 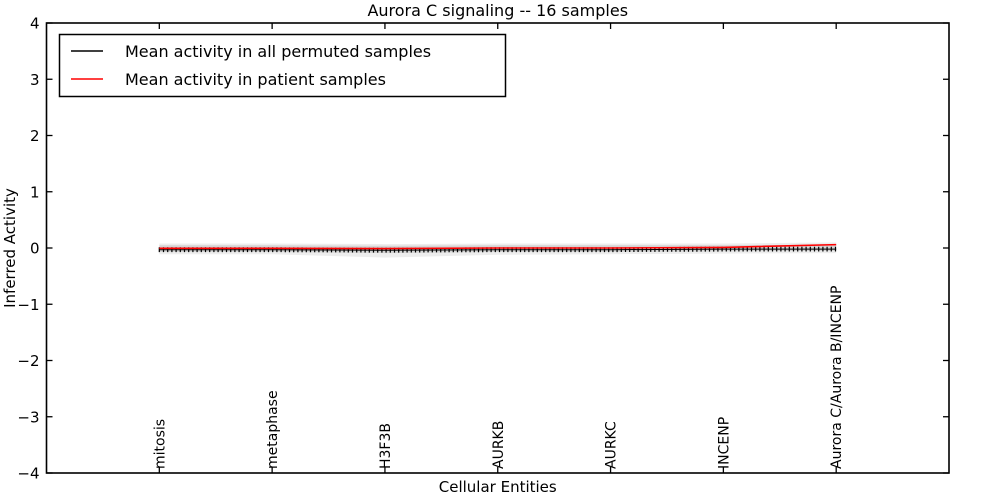 I want to click on x-tick-label: mitosis, so click(x=160, y=444).